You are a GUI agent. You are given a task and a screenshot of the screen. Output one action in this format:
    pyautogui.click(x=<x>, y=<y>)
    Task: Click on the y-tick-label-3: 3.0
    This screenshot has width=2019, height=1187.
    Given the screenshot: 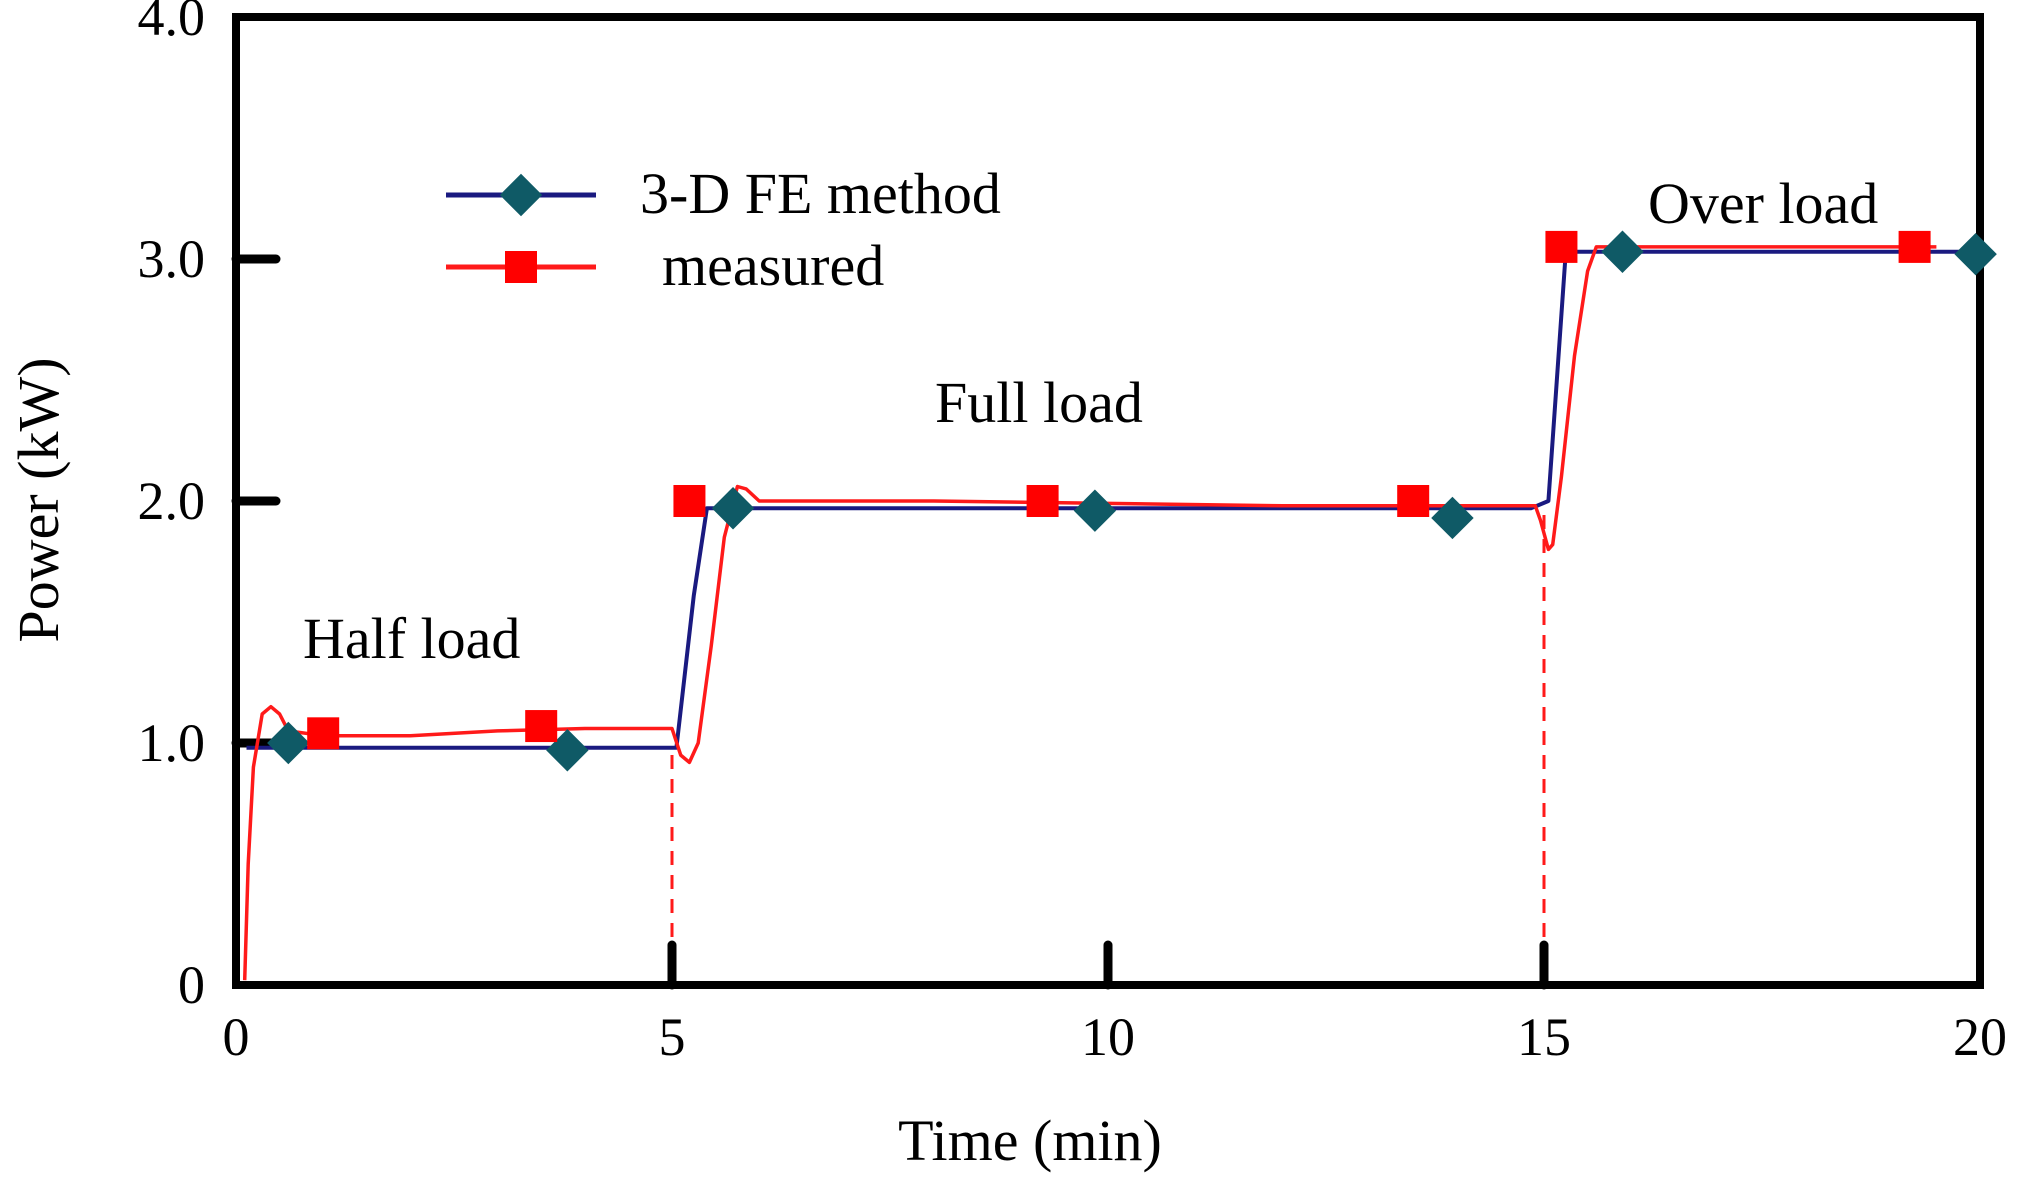 What is the action you would take?
    pyautogui.click(x=172, y=259)
    